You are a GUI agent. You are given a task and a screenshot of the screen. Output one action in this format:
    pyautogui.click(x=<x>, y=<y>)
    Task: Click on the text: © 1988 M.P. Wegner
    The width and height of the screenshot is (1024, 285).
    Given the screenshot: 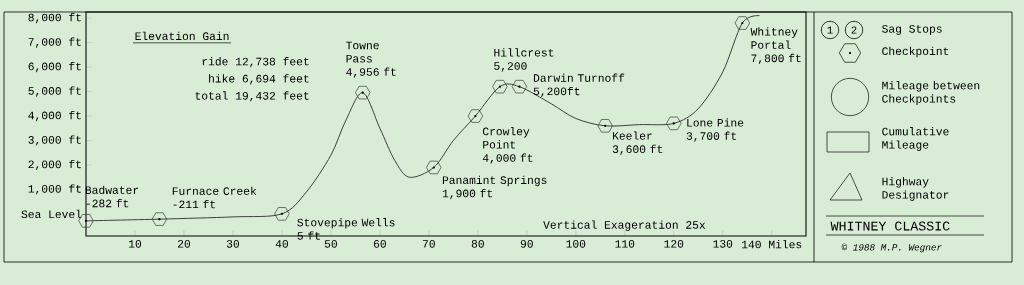 What is the action you would take?
    pyautogui.click(x=891, y=248)
    